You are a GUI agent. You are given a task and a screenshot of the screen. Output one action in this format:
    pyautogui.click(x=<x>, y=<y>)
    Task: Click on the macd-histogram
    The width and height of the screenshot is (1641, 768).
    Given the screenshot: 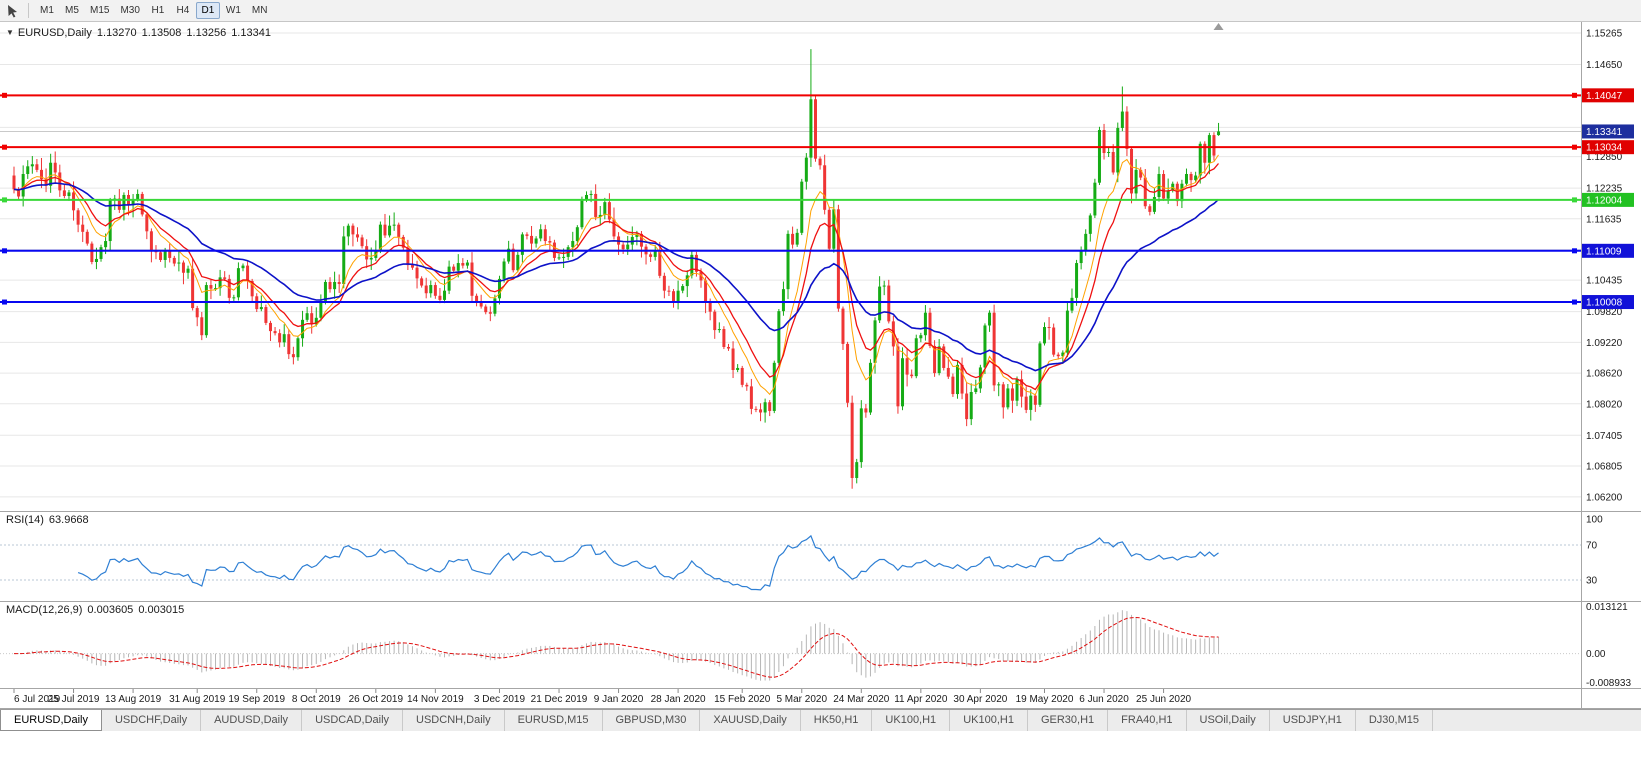 What is the action you would take?
    pyautogui.click(x=619, y=645)
    